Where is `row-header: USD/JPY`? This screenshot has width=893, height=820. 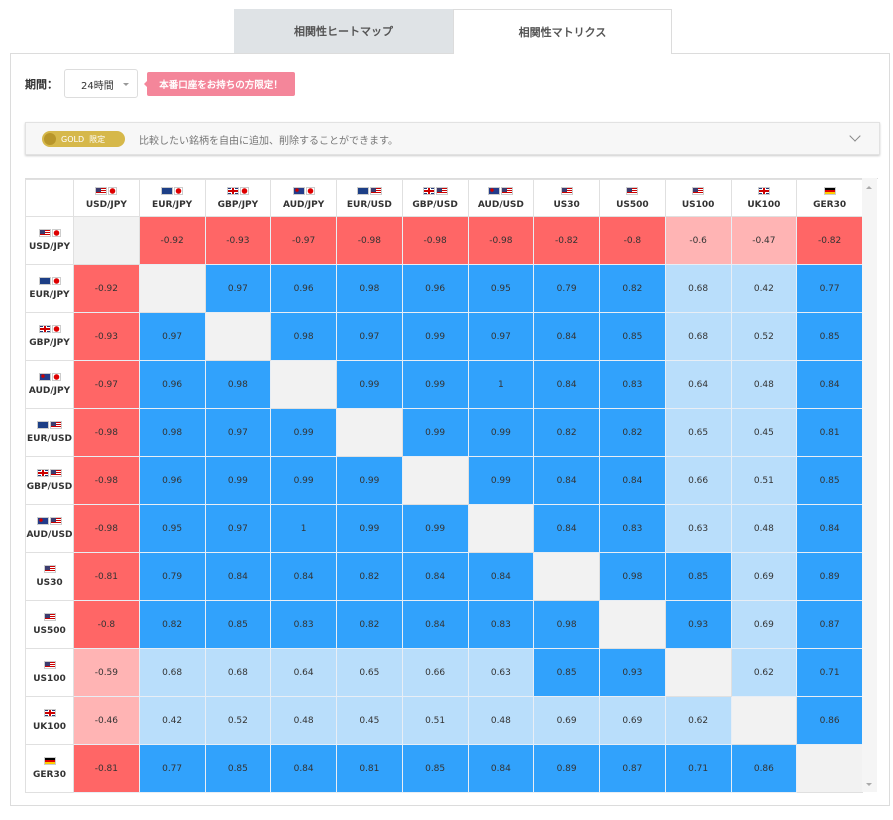
row-header: USD/JPY is located at coordinates (49, 240).